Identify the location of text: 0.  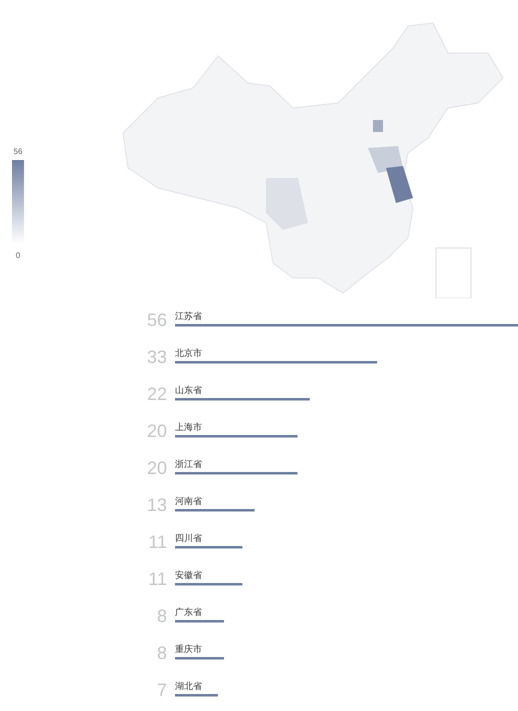
(18, 255).